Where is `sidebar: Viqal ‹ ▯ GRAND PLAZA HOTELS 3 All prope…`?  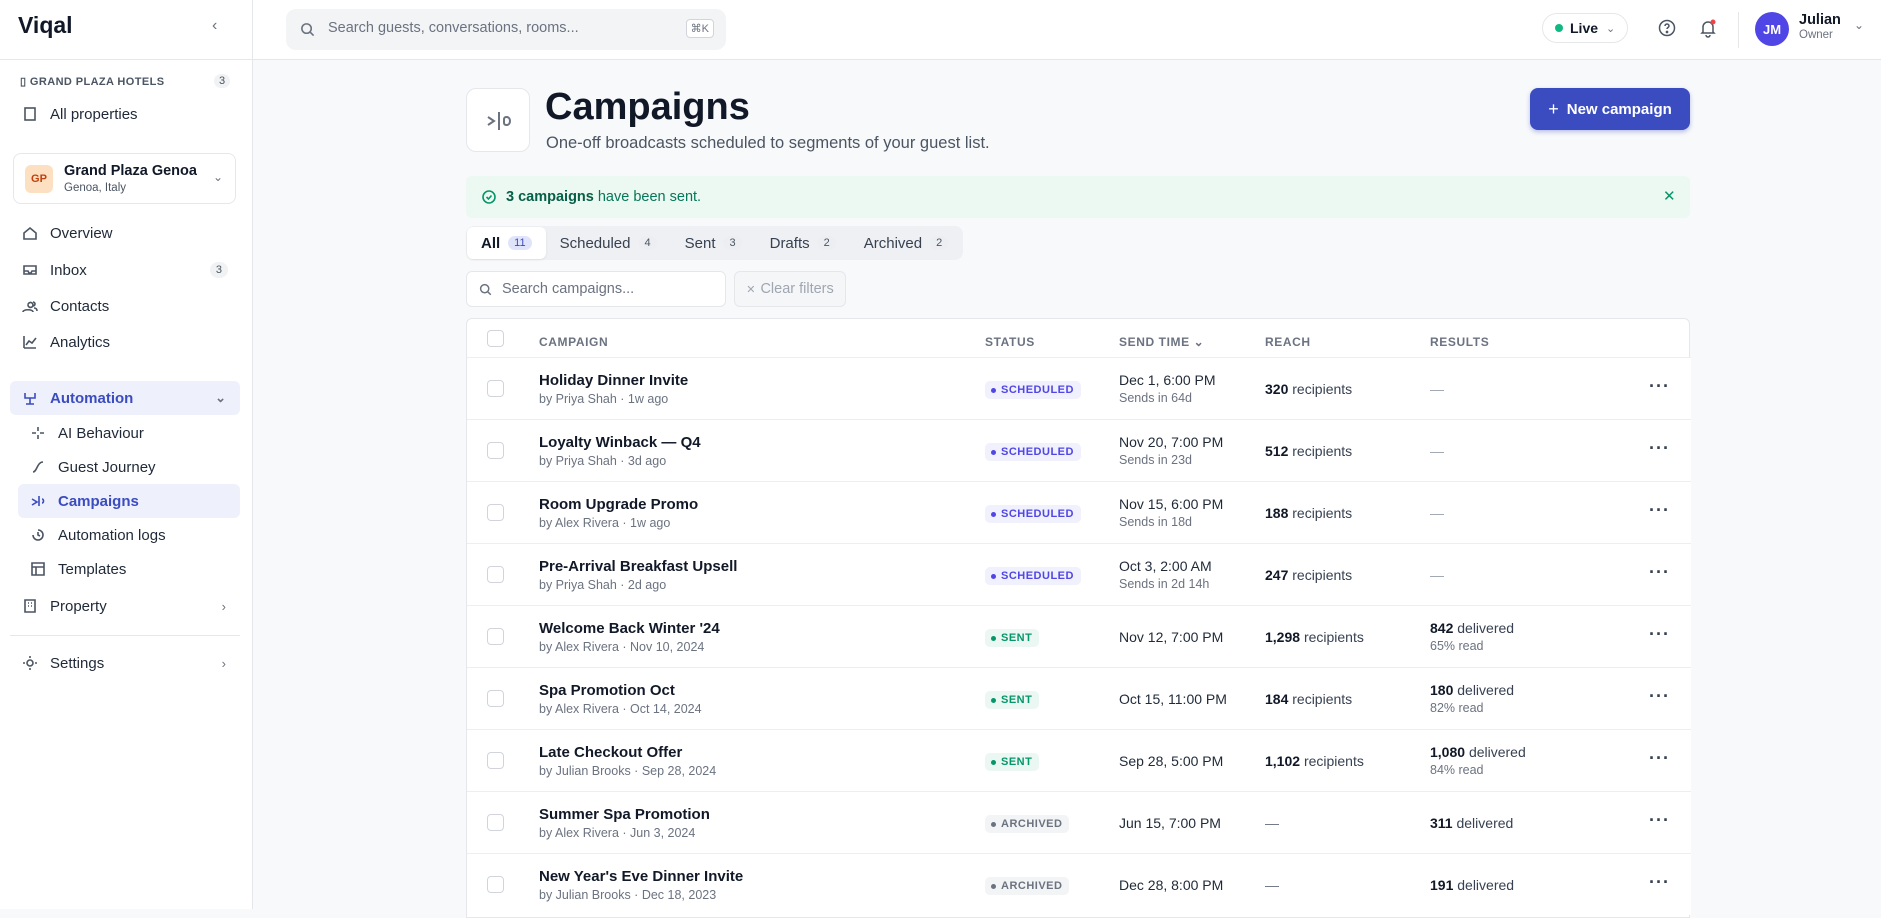 sidebar: Viqal ‹ ▯ GRAND PLAZA HOTELS 3 All prope… is located at coordinates (126, 454).